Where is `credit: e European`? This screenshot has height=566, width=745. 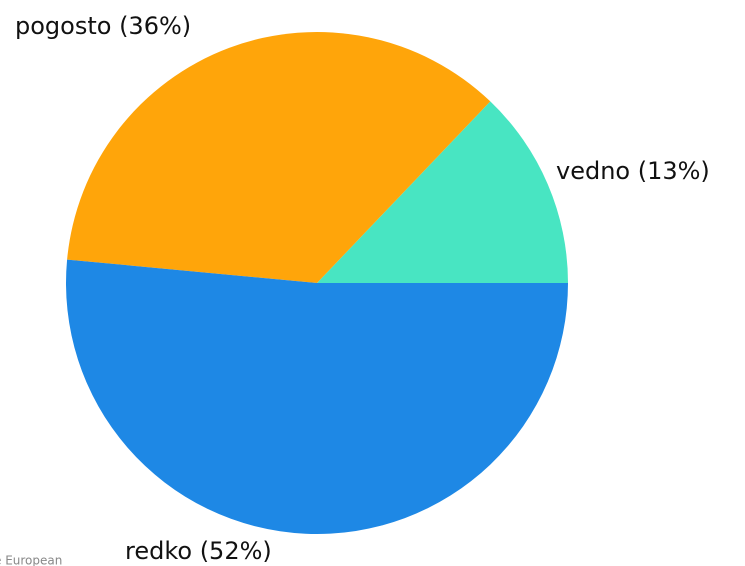 credit: e European is located at coordinates (31, 560).